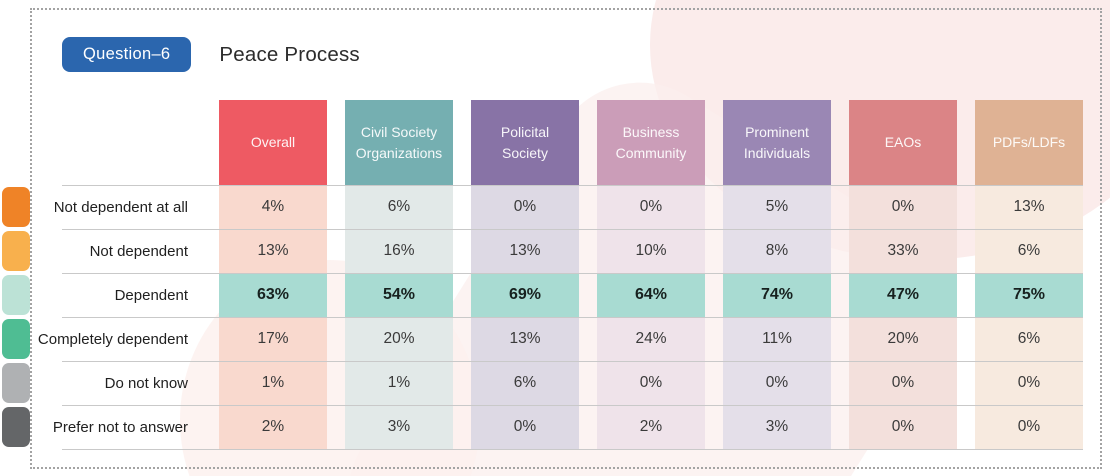 The height and width of the screenshot is (476, 1110). Describe the element at coordinates (120, 427) in the screenshot. I see `row-label: Prefer not to answer` at that location.